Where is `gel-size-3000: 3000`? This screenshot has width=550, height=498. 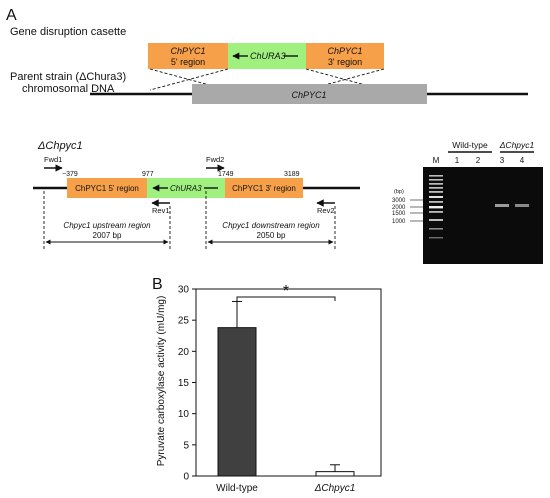
gel-size-3000: 3000 is located at coordinates (399, 201).